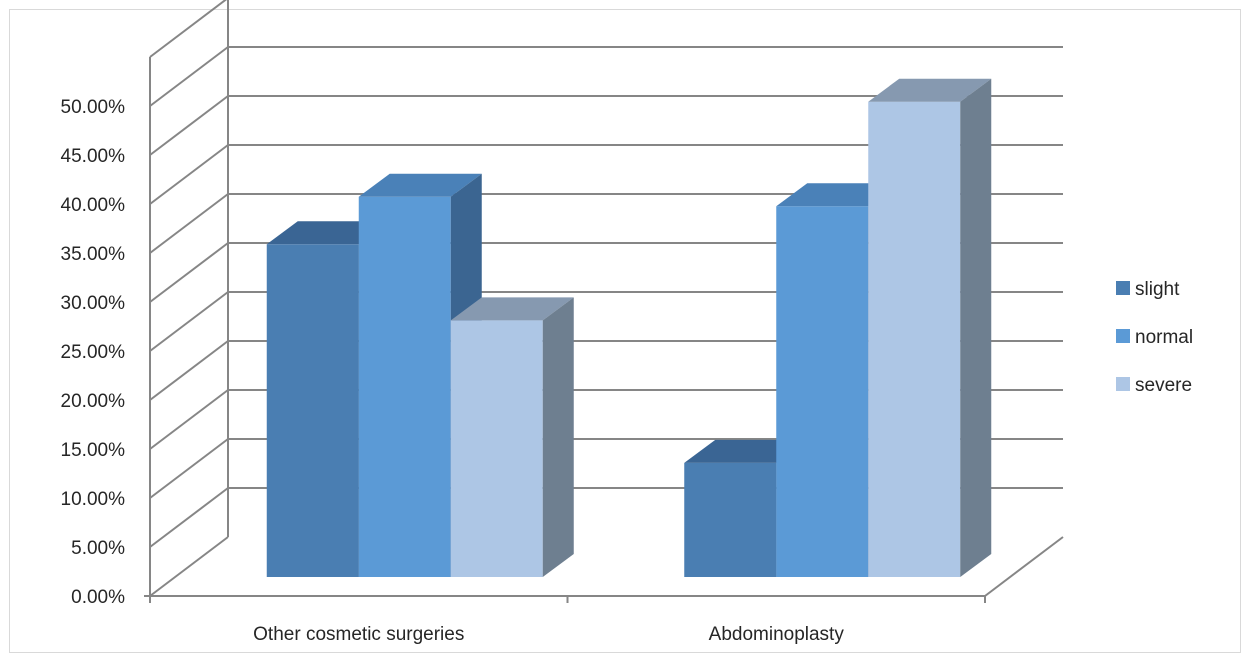 Image resolution: width=1252 pixels, height=662 pixels. Describe the element at coordinates (93, 450) in the screenshot. I see `y-tick-label: 15.00%` at that location.